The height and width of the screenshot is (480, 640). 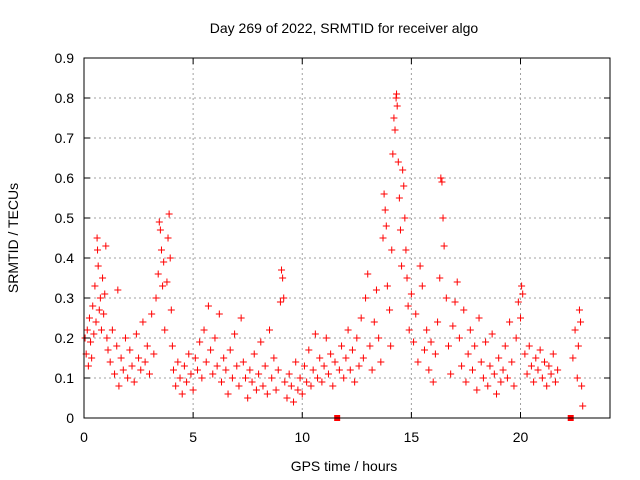 I want to click on x-tick-label: 20, so click(x=521, y=437).